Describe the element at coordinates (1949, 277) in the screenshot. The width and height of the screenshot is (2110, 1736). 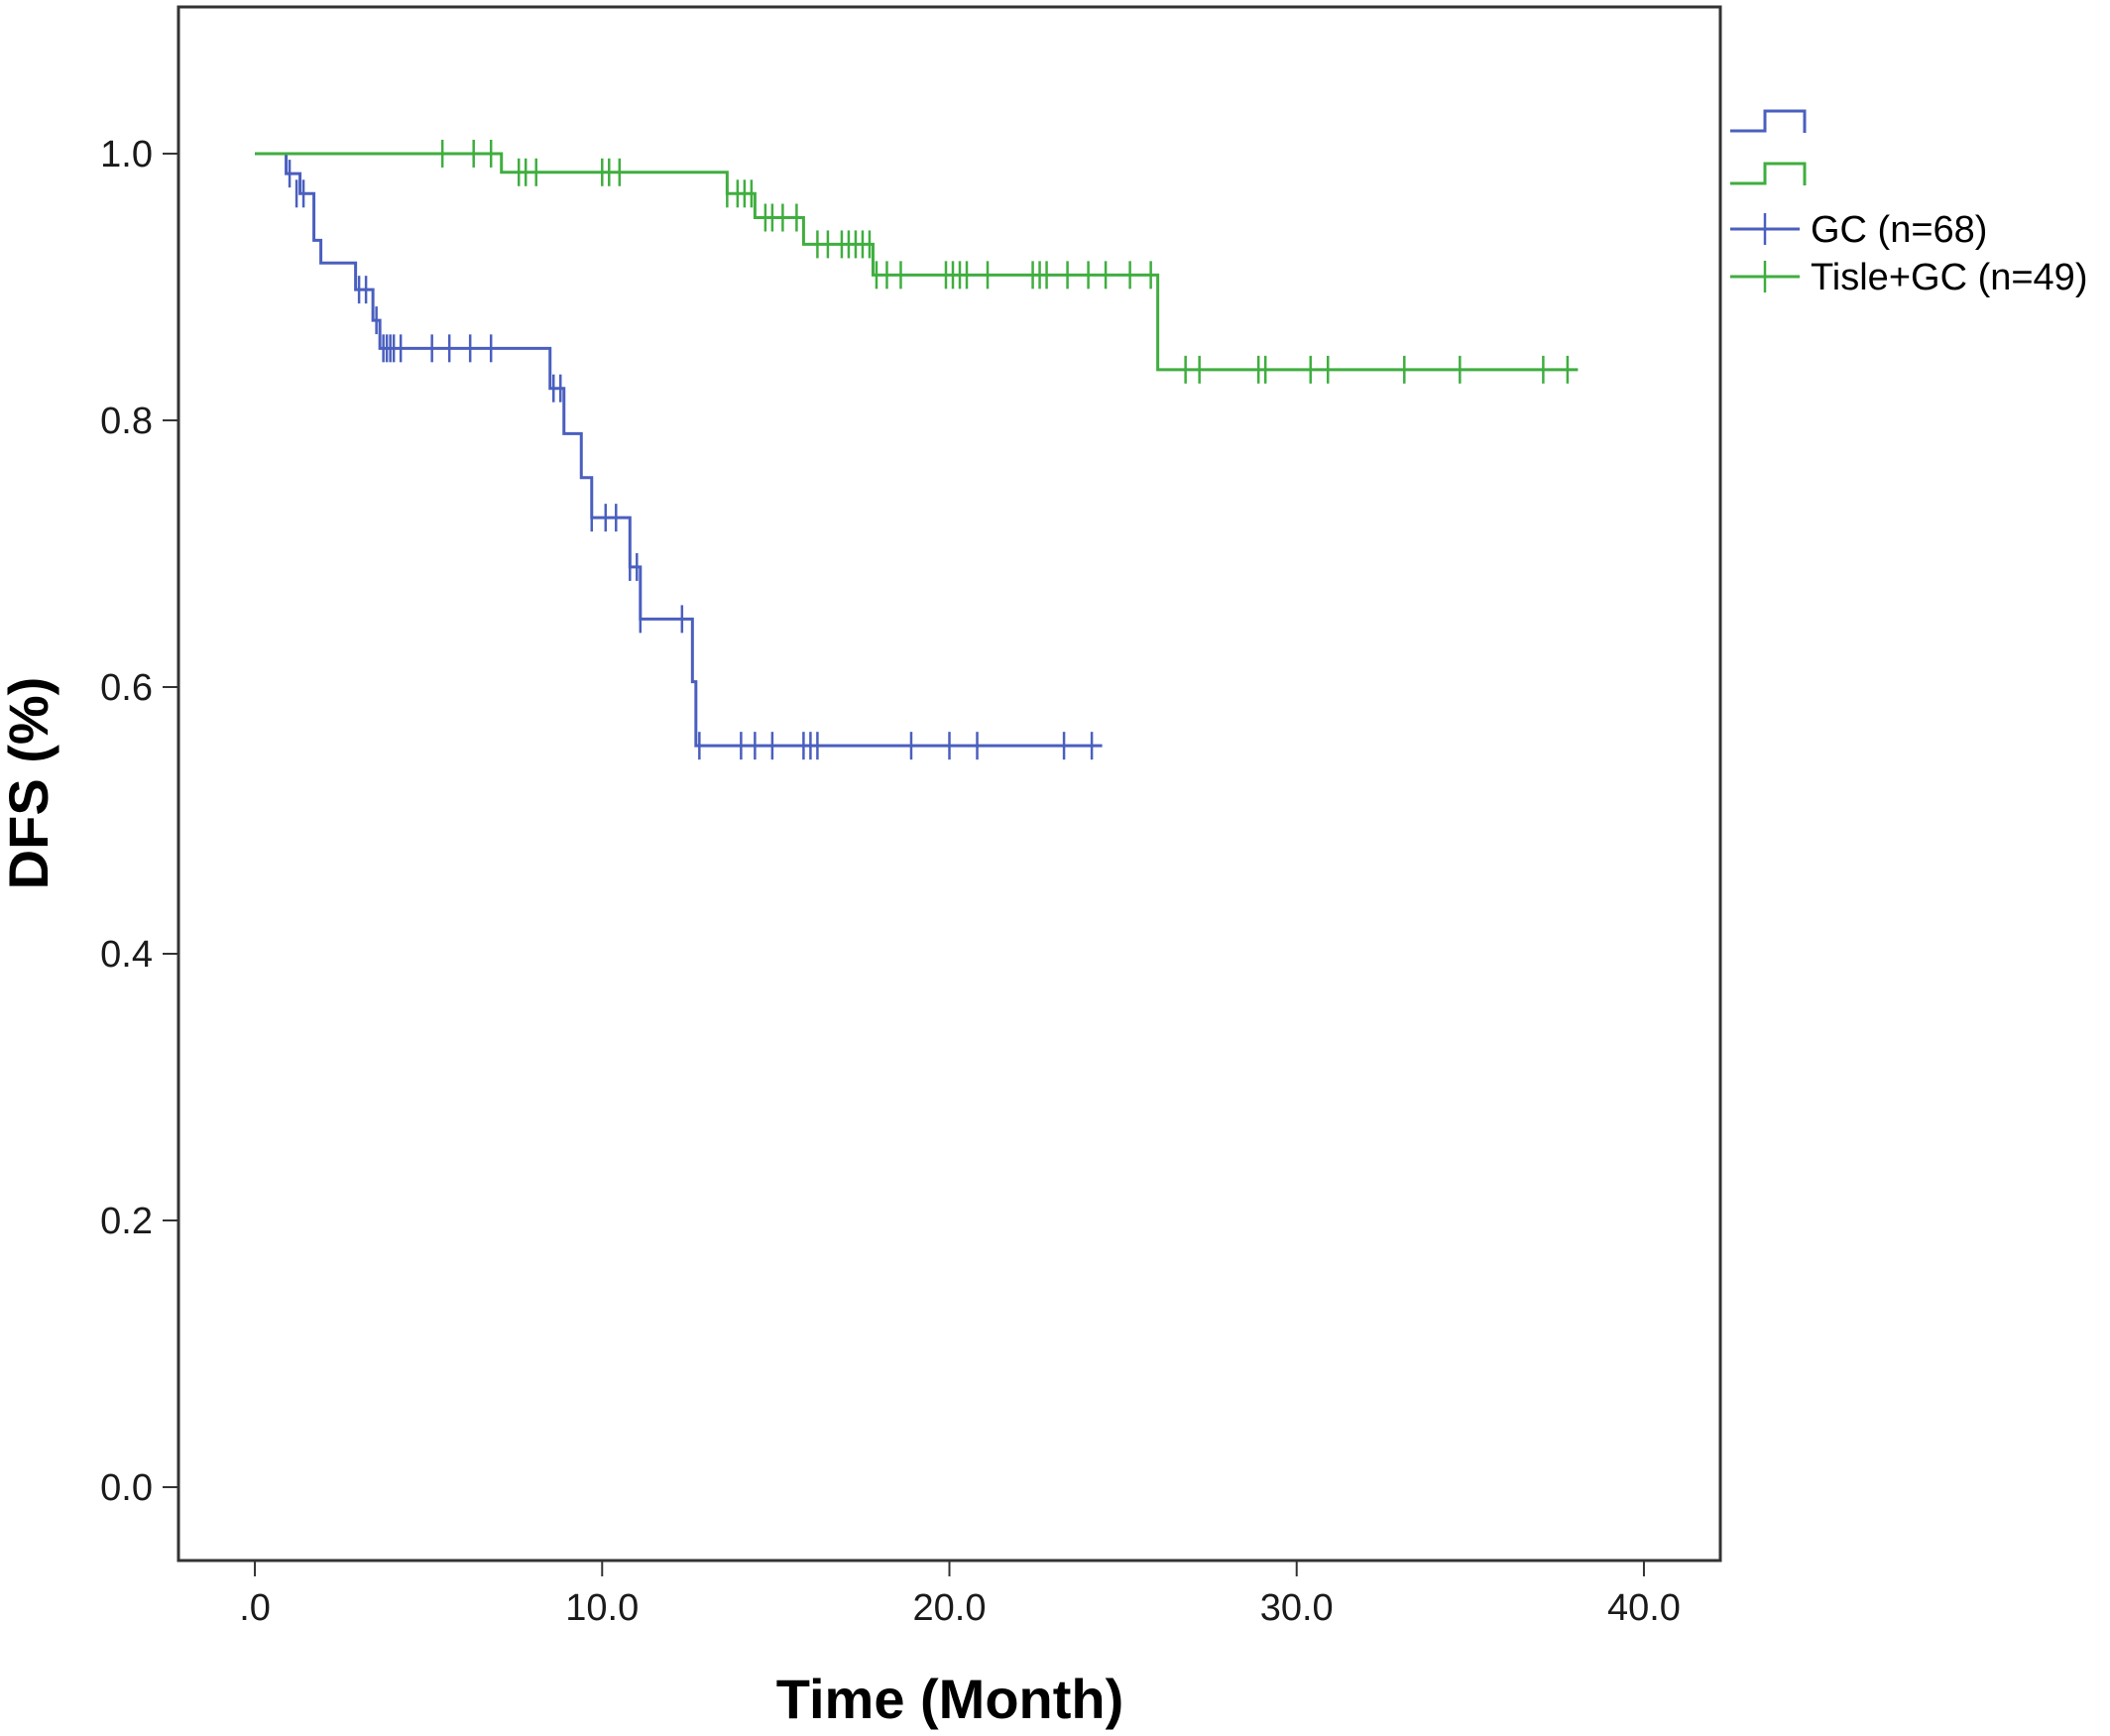
I see `legend-label: Tisle+GC (n=49)` at that location.